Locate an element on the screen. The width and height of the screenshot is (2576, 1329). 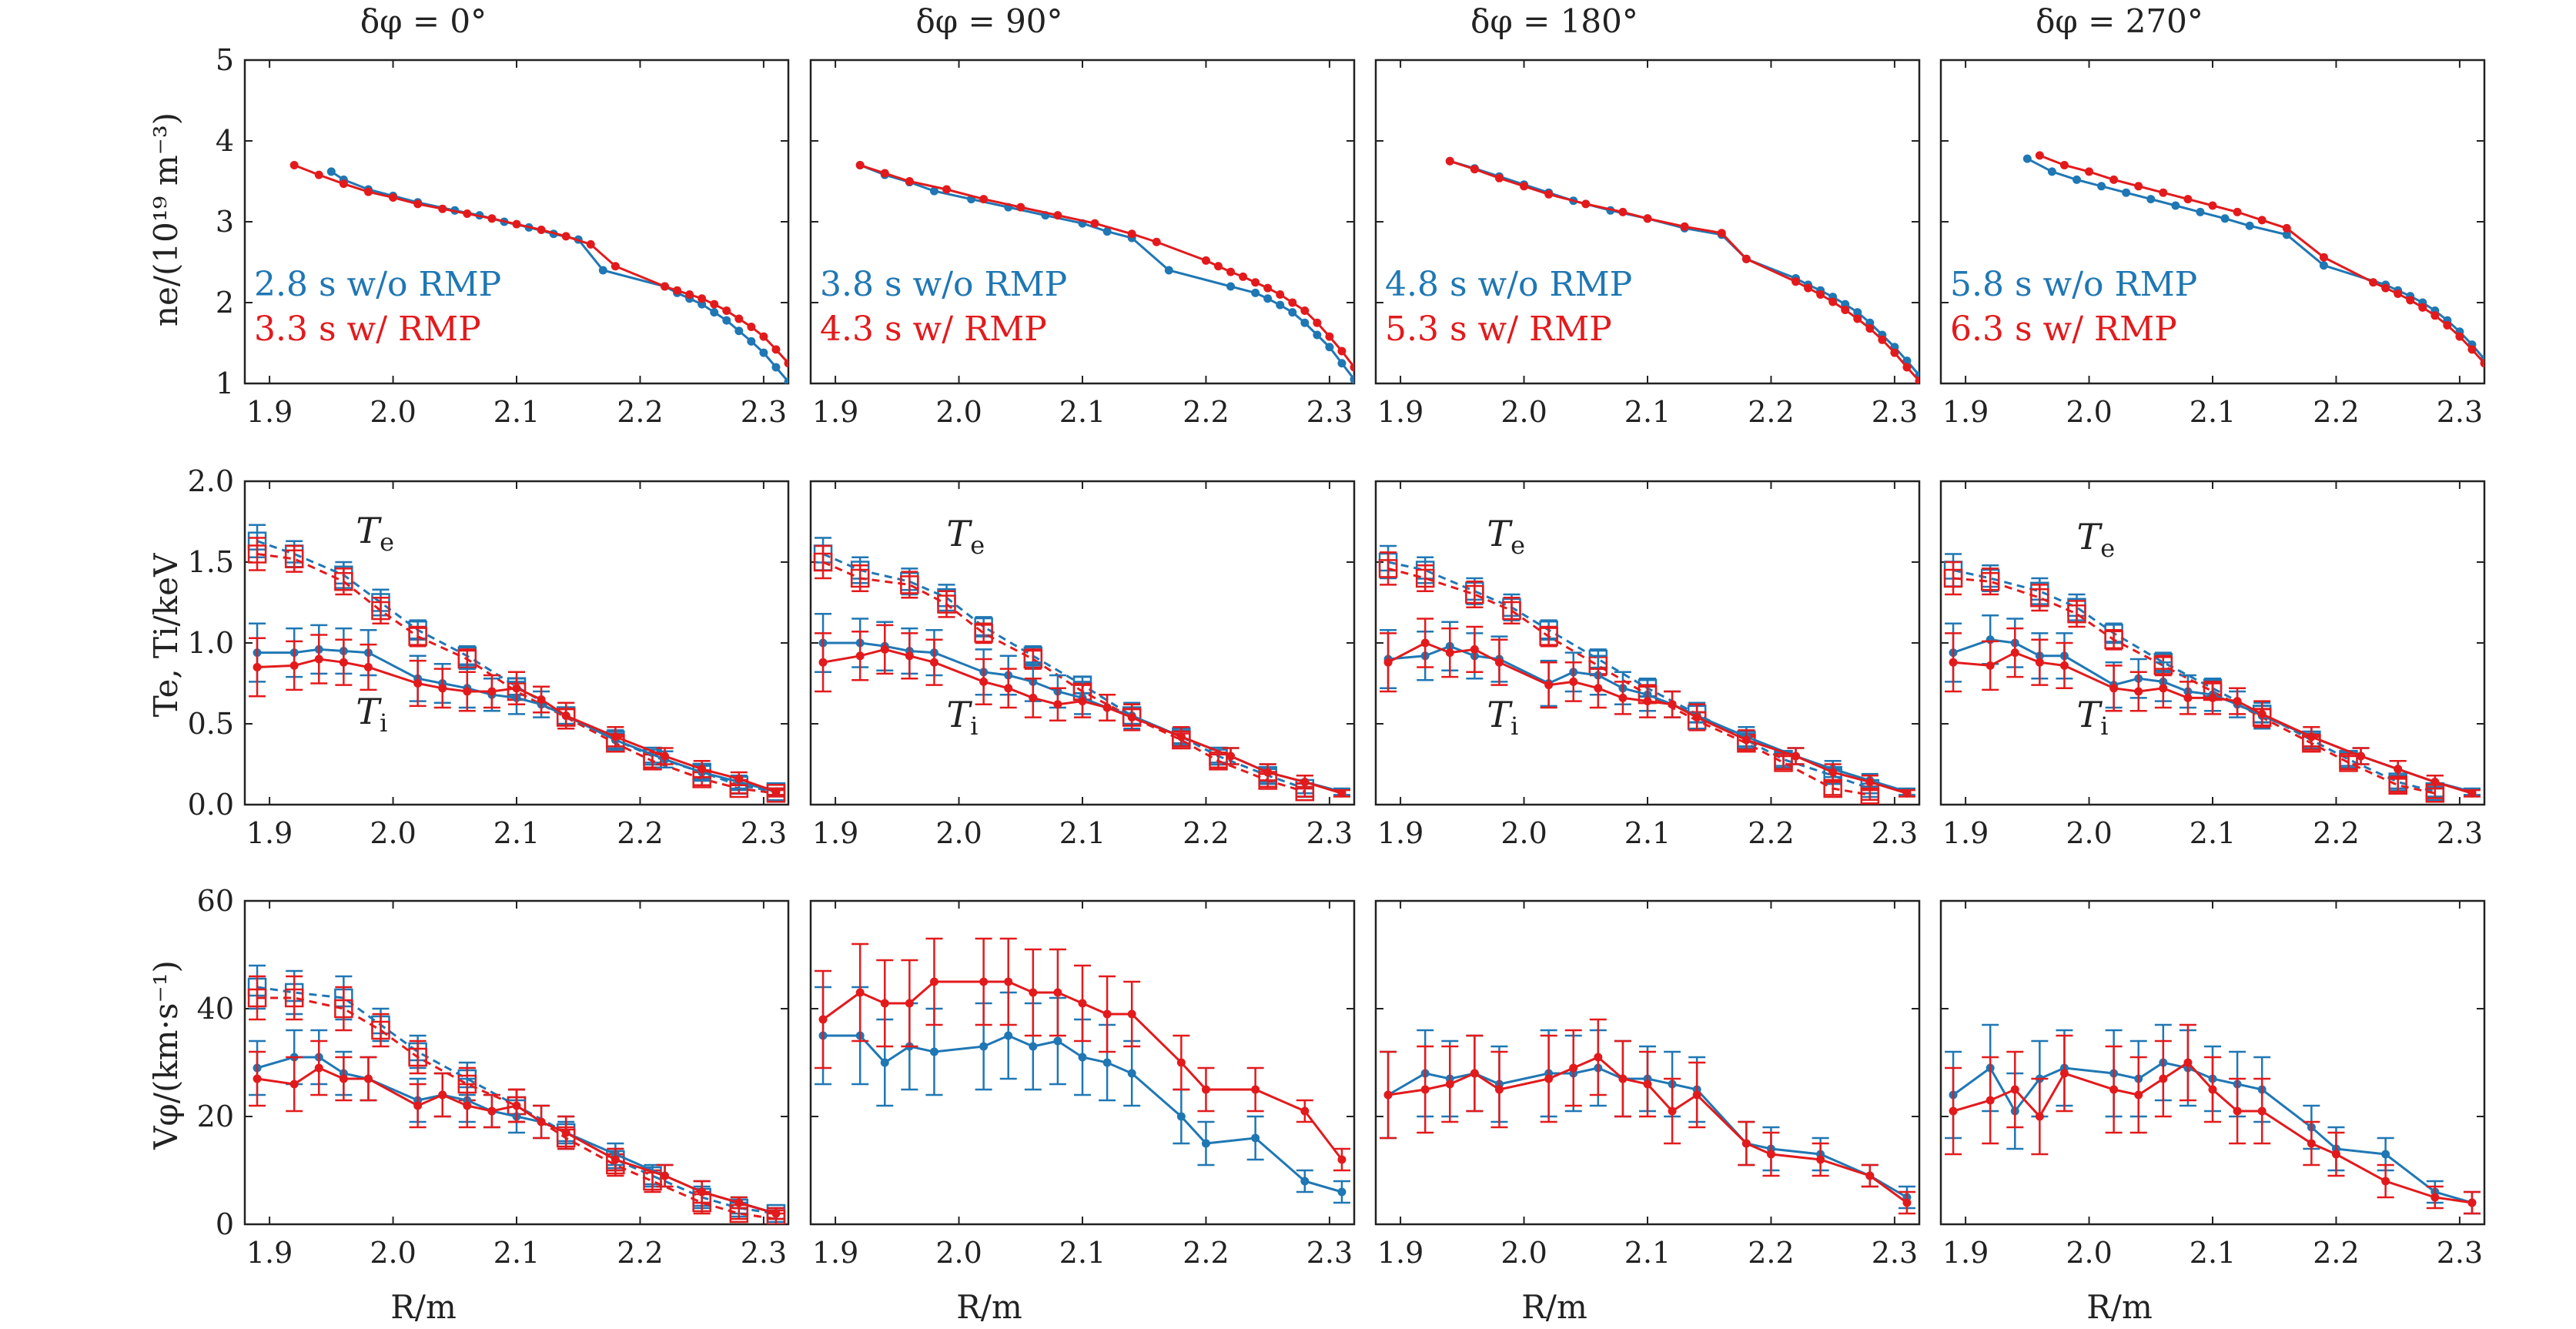
y-axis-label-row3: Vφ/(km·s⁻¹) is located at coordinates (166, 1055).